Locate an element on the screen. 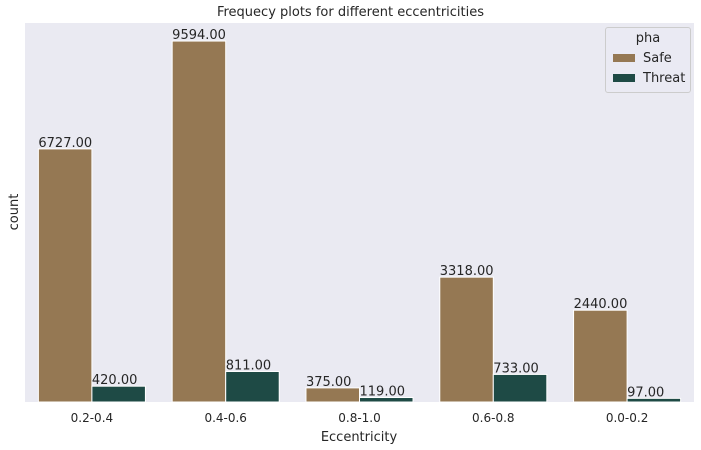 Image resolution: width=701 pixels, height=450 pixels. x-tick-label: 0.8-1.0 is located at coordinates (359, 418).